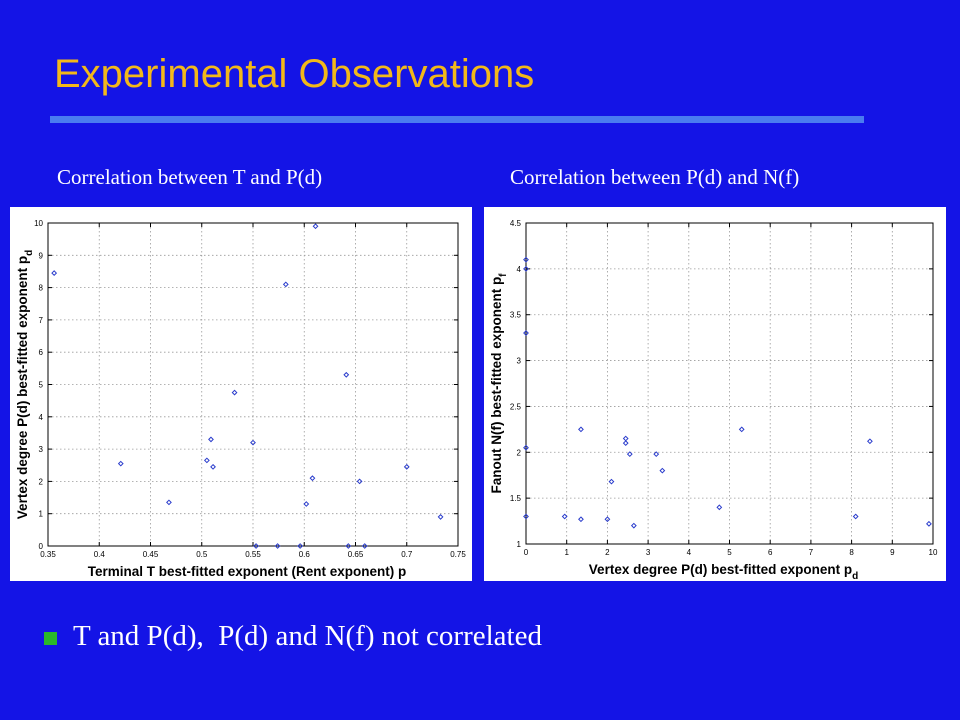 This screenshot has height=720, width=960. Describe the element at coordinates (516, 315) in the screenshot. I see `y-tick-label: 3.5` at that location.